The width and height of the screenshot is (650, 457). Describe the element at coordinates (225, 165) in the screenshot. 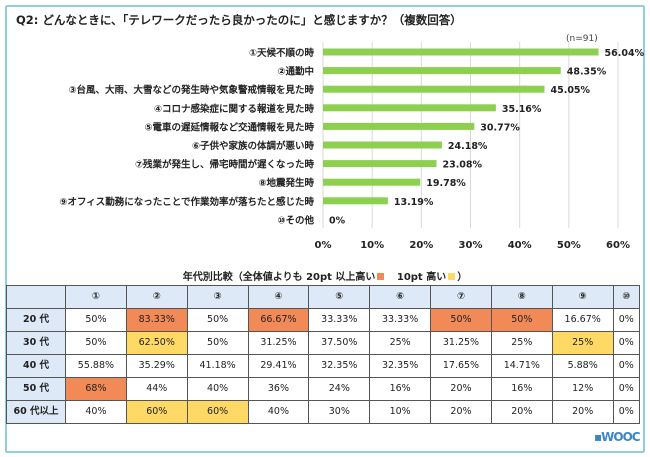

I see `category-label: ⑦残業が発生し、帰宅時間が遅くなった時` at that location.